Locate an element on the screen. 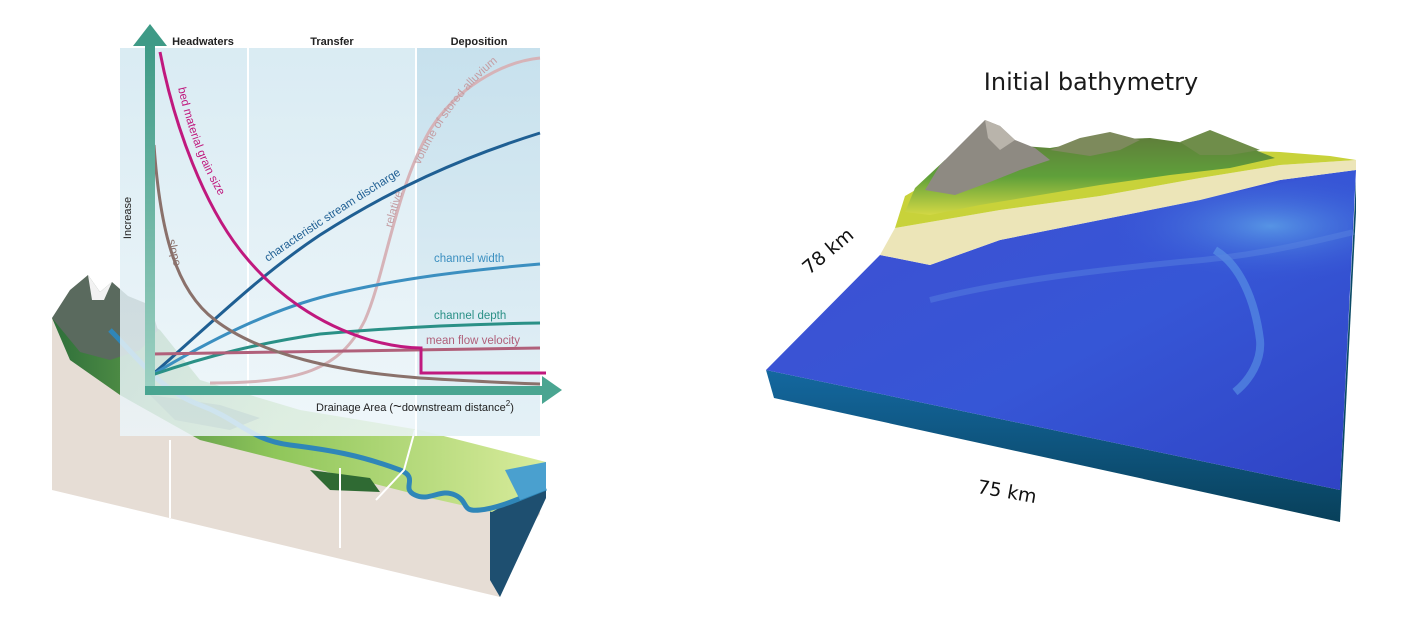  shelf-shallows is located at coordinates (1118, 250).